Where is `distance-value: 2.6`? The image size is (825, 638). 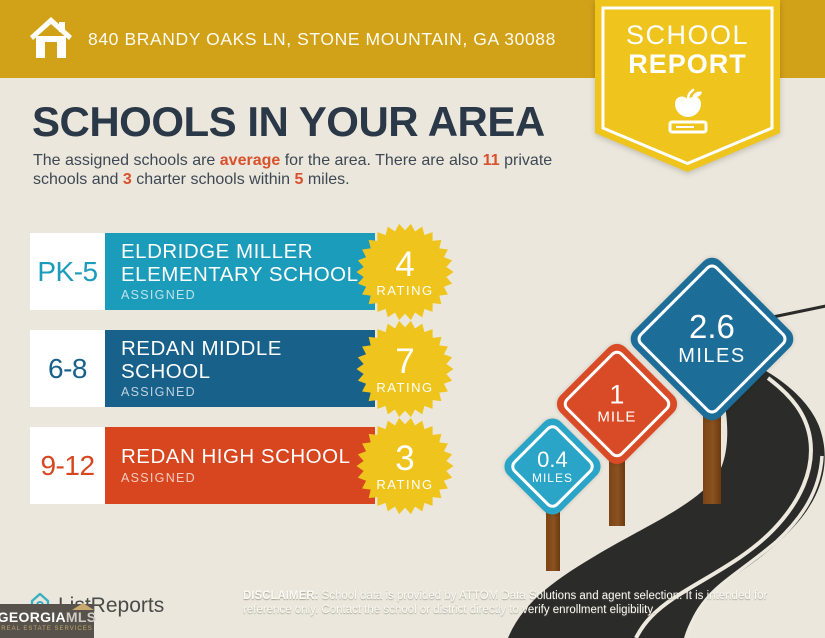
distance-value: 2.6 is located at coordinates (712, 327).